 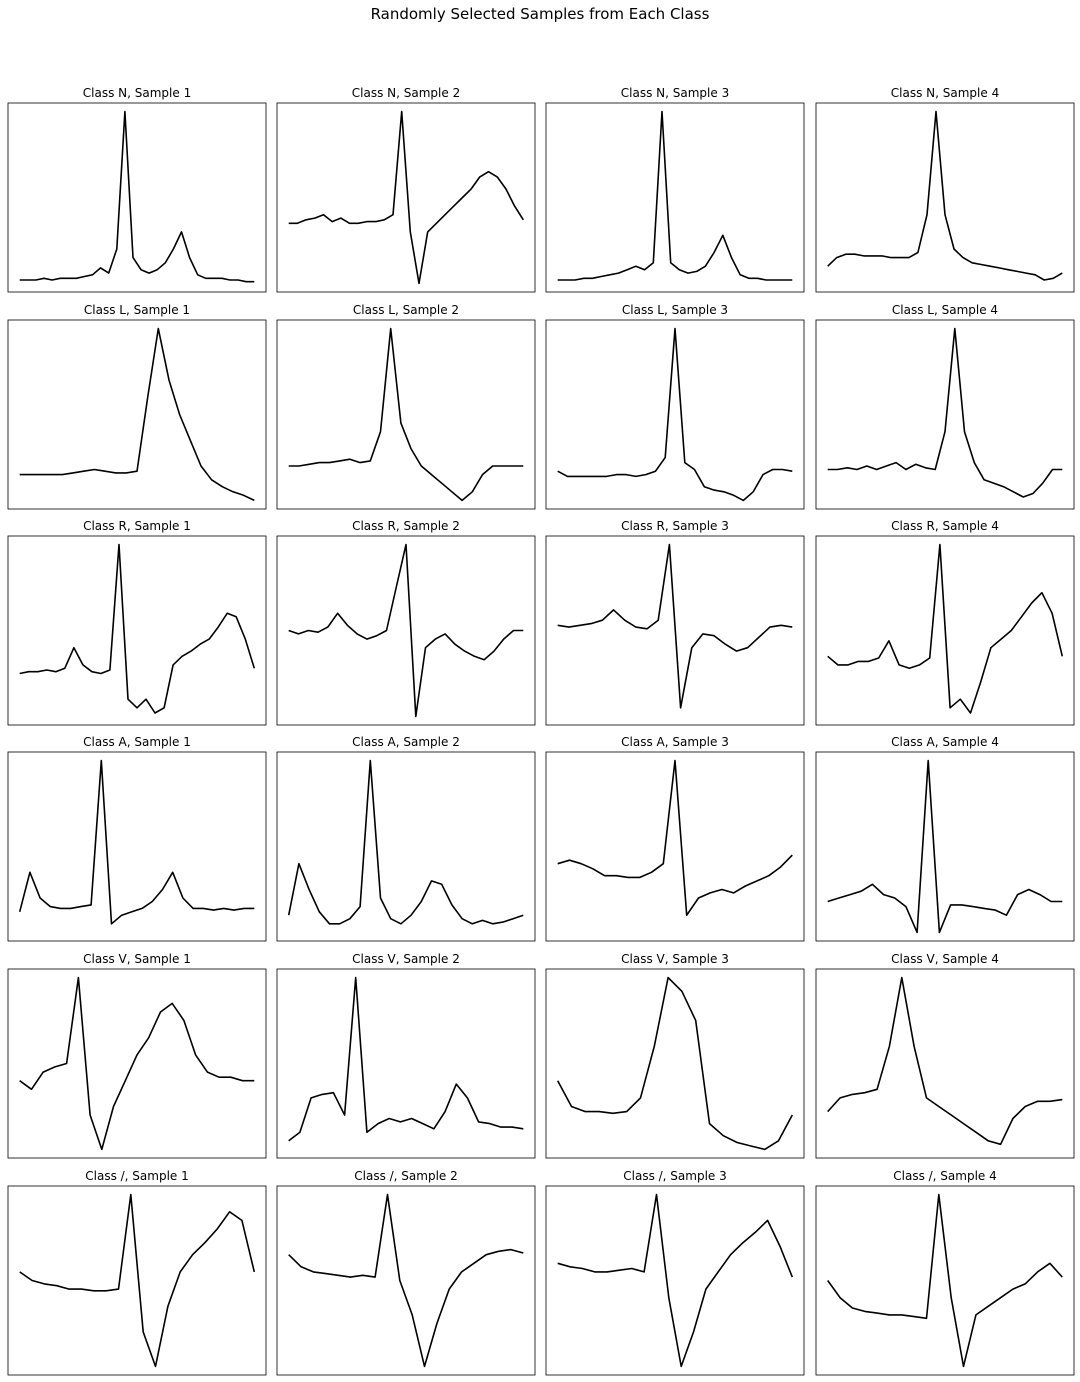 What do you see at coordinates (945, 310) in the screenshot?
I see `subplot-title: Class L, Sample 4` at bounding box center [945, 310].